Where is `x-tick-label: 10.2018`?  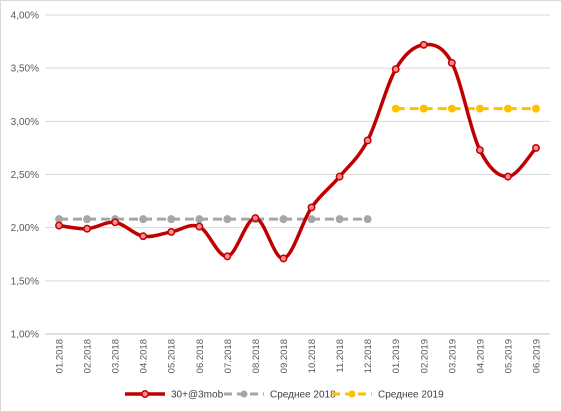 x-tick-label: 10.2018 is located at coordinates (312, 356).